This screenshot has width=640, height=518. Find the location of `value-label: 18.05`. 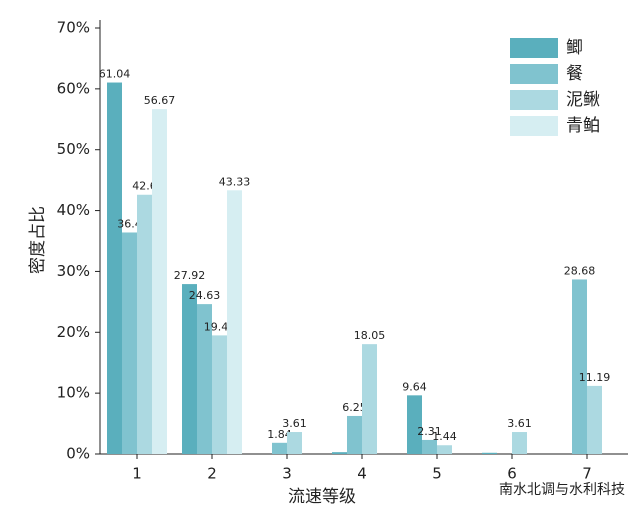

value-label: 18.05 is located at coordinates (370, 335).